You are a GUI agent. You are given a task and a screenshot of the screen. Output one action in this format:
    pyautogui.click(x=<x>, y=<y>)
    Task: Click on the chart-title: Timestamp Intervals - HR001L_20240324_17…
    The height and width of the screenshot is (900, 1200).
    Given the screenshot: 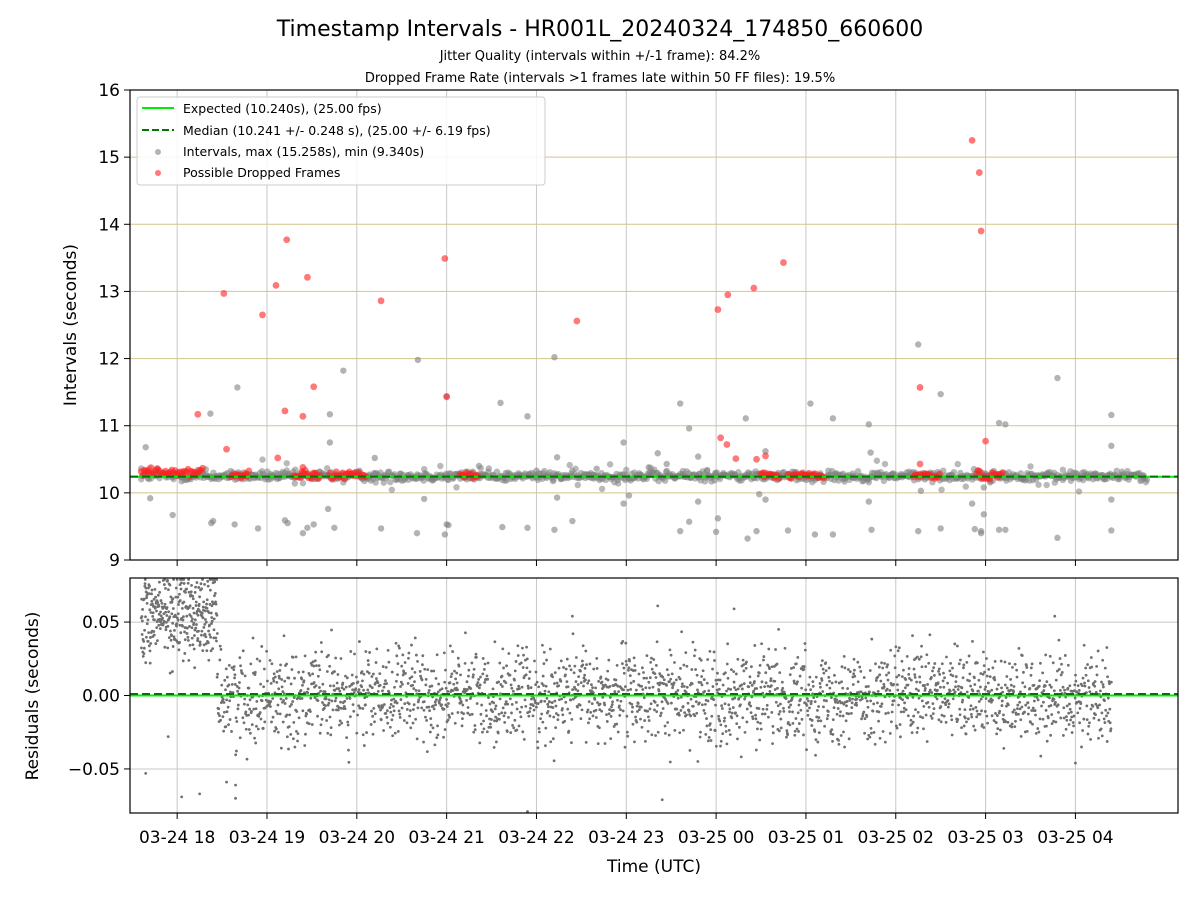 What is the action you would take?
    pyautogui.click(x=599, y=29)
    